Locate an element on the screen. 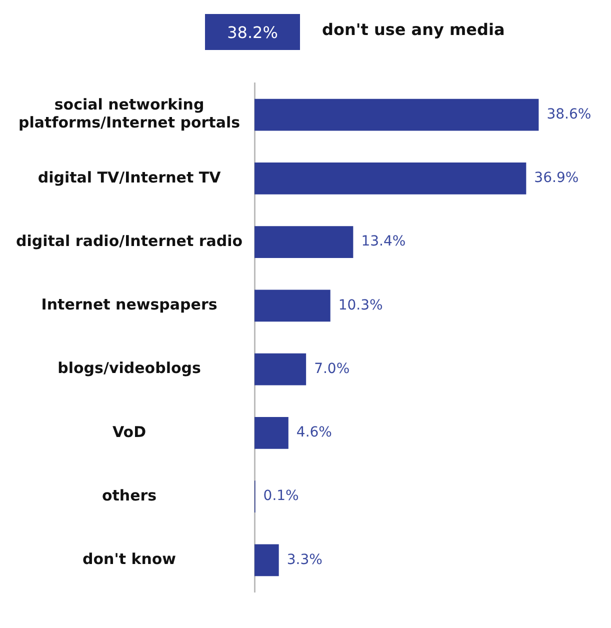 This screenshot has height=628, width=611. text: 38.2% is located at coordinates (252, 32).